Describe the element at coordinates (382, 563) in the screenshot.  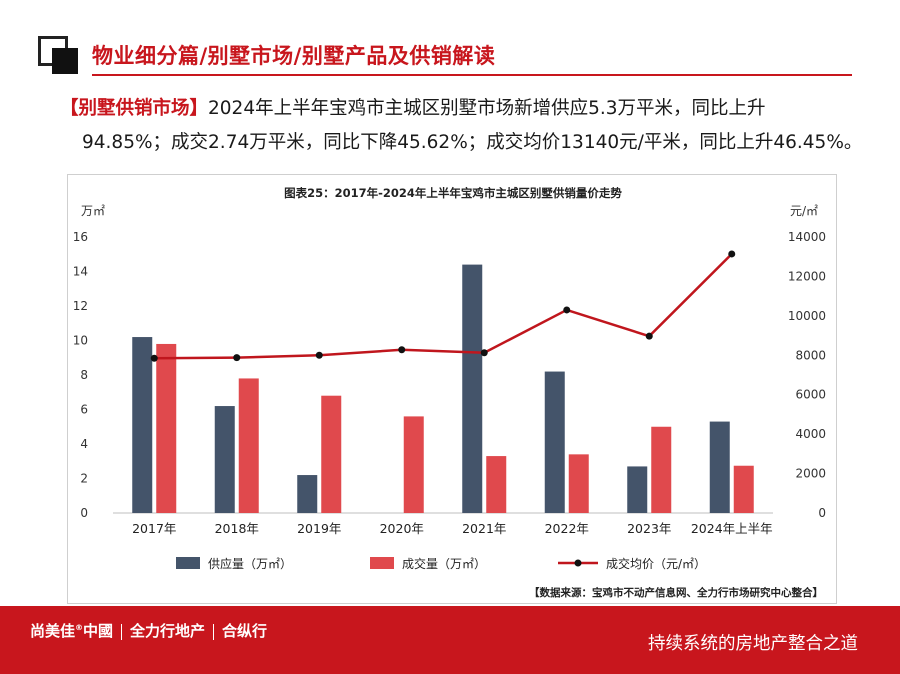
I see `legend-sales-swatch` at that location.